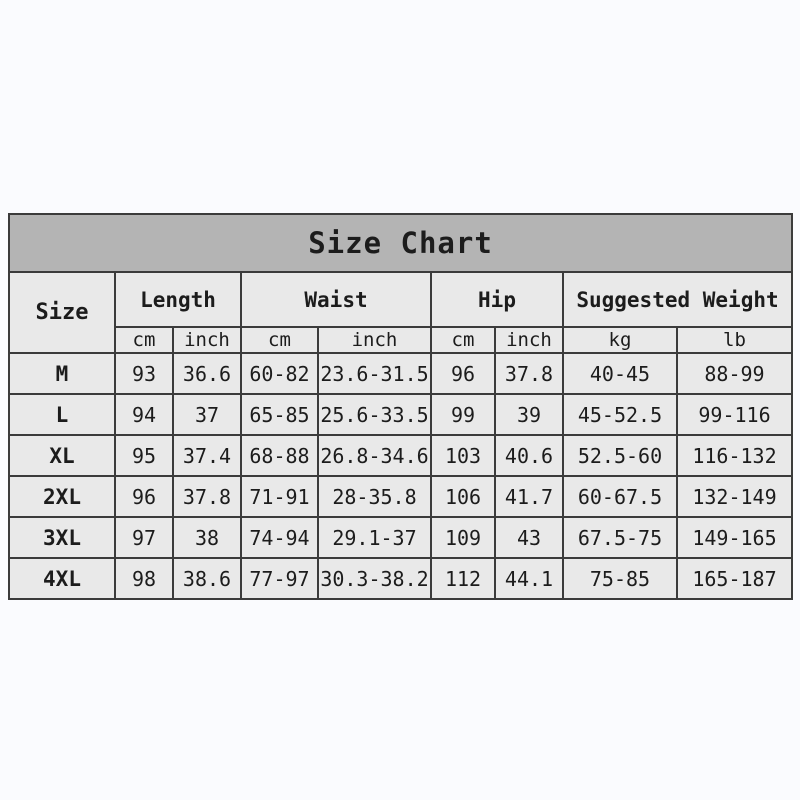  Describe the element at coordinates (529, 496) in the screenshot. I see `hip-inch-value: 41.7` at that location.